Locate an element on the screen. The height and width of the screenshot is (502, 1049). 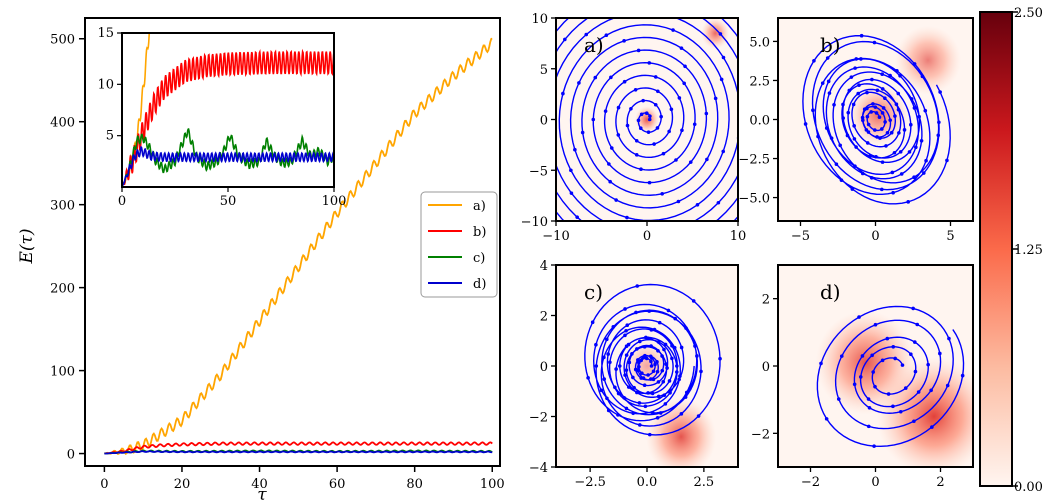
panel-c-ytick-label: −2 is located at coordinates (538, 418).